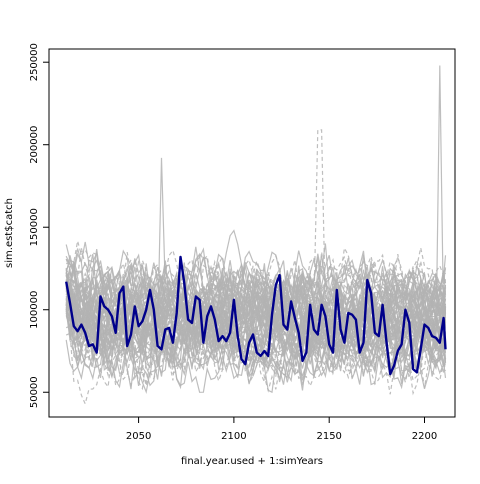  I want to click on y-axis: 50000 100000 150000 200000 250000, so click(39, 225).